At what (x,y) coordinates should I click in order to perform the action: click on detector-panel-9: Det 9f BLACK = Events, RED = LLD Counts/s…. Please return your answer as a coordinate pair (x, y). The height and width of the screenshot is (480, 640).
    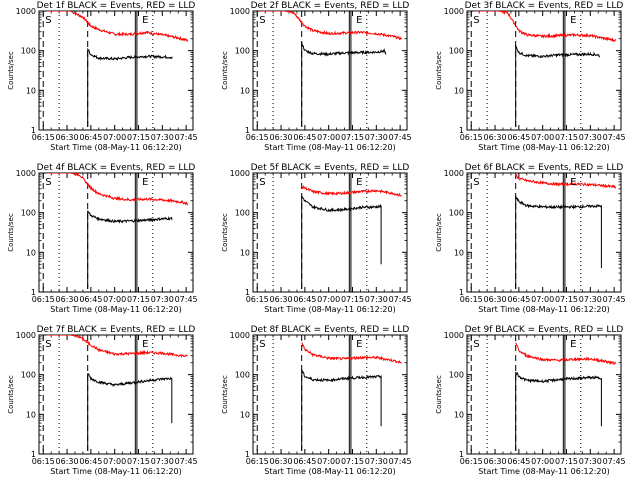
    Looking at the image, I should click on (530, 400).